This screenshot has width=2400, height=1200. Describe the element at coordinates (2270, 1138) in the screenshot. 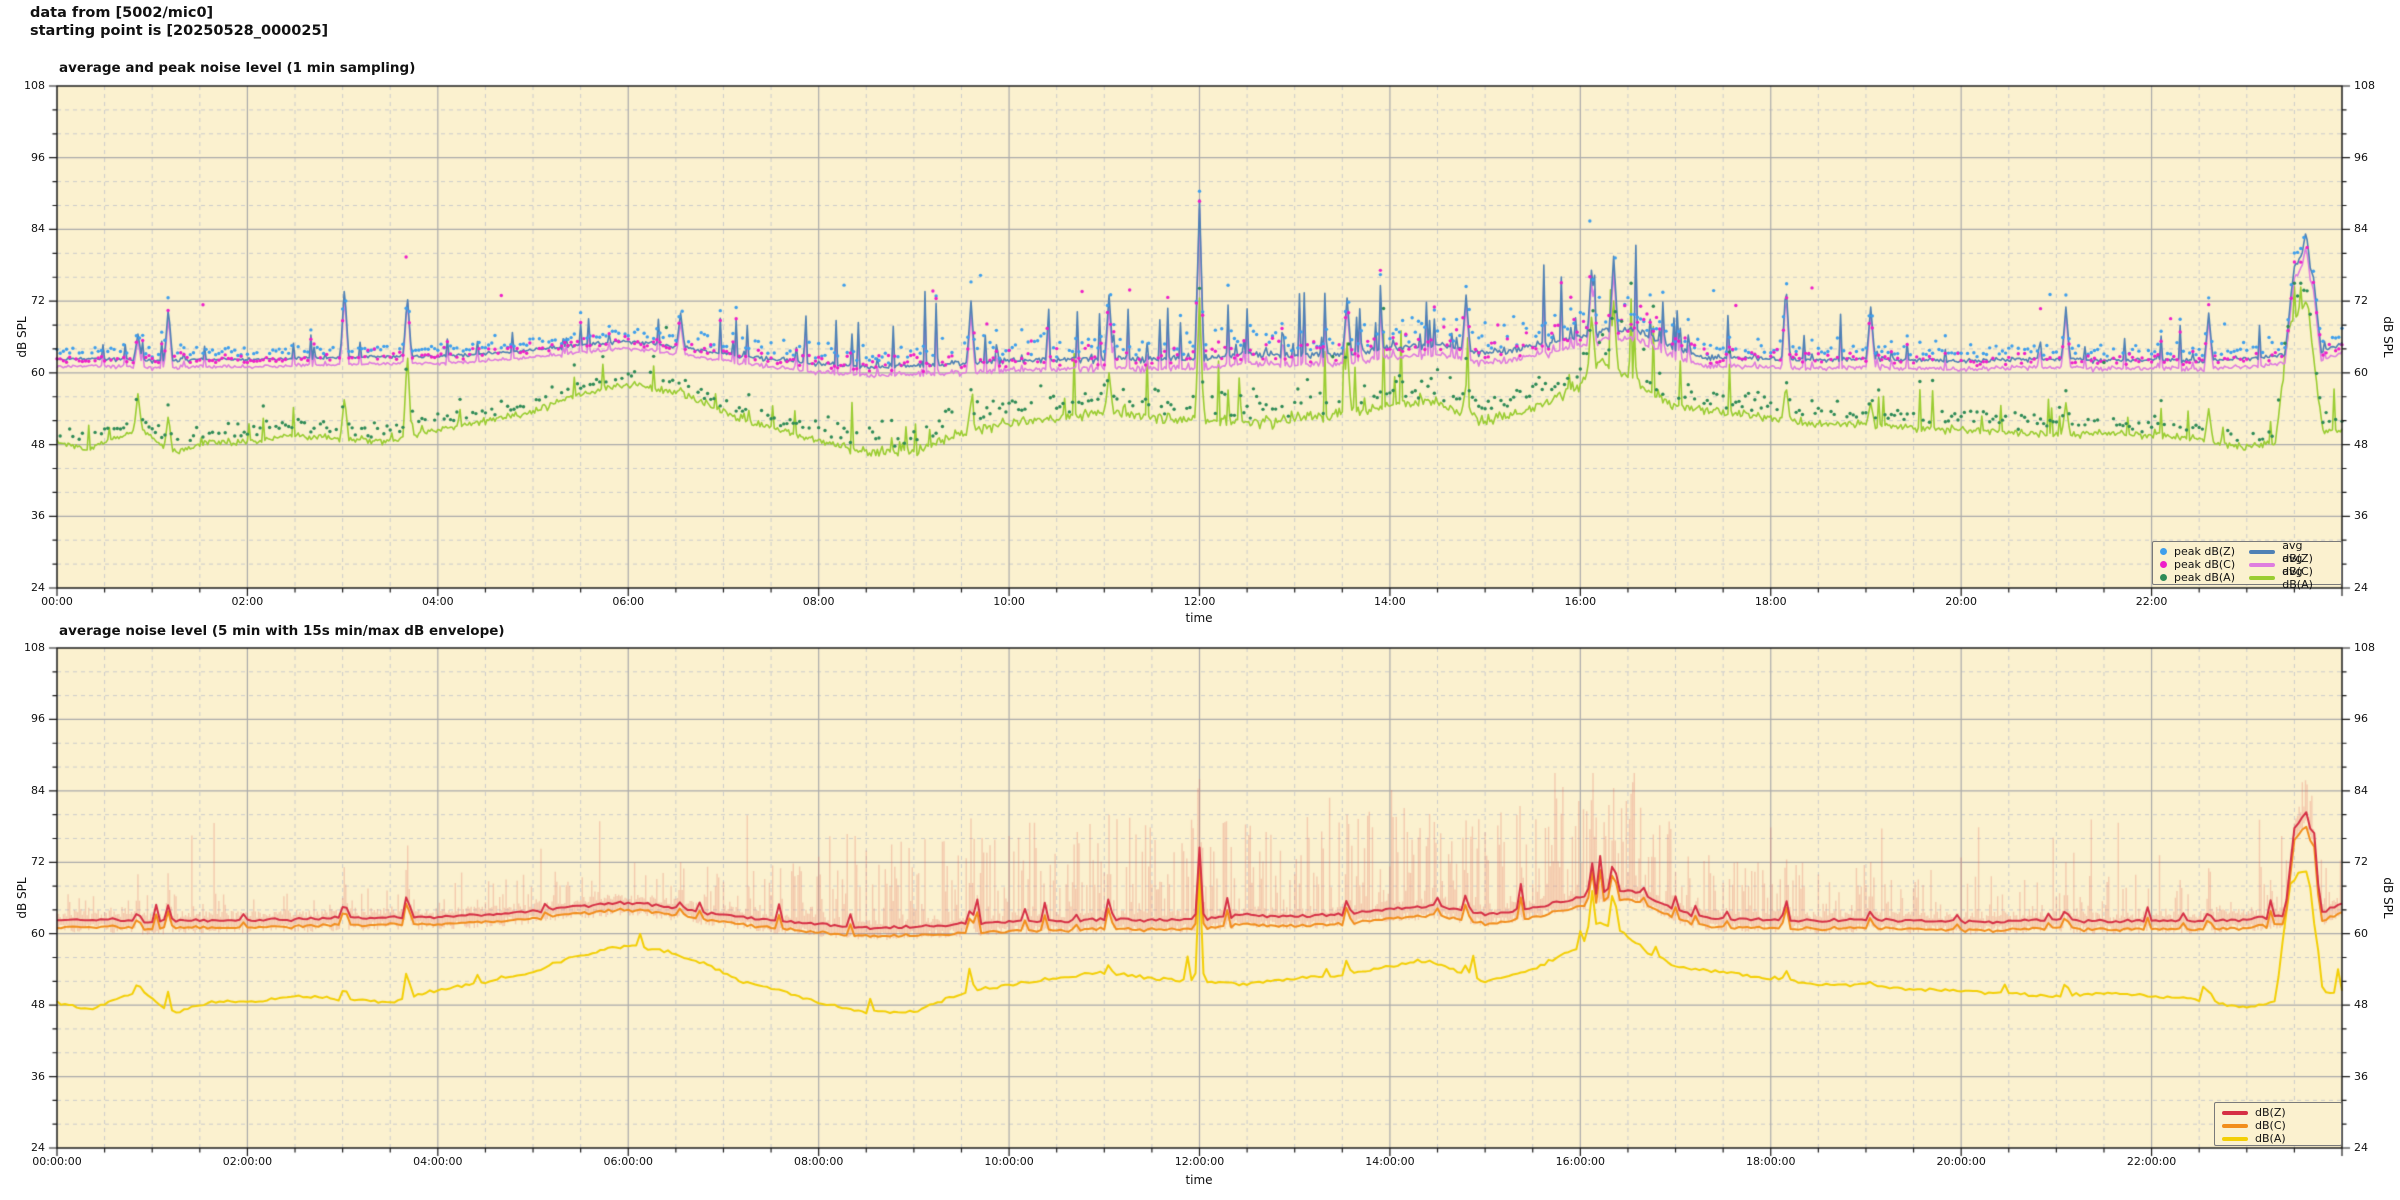

I see `legend-label: dB(A)` at that location.